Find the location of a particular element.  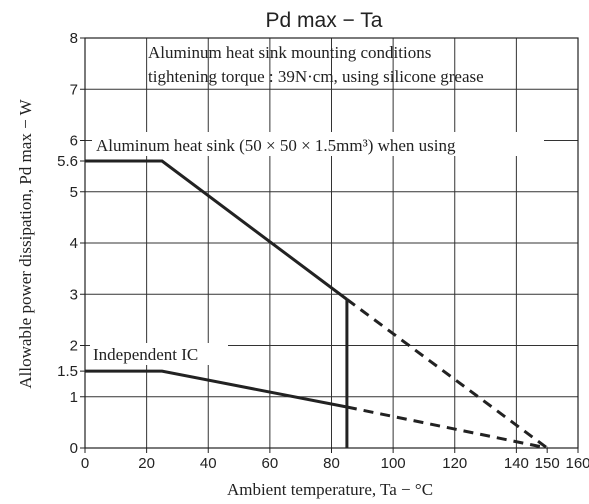

x-tick-label: 140 is located at coordinates (516, 463).